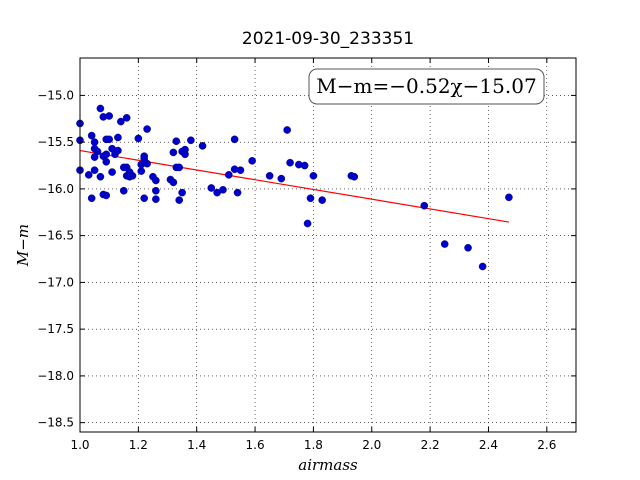 The image size is (640, 480). Describe the element at coordinates (55, 189) in the screenshot. I see `y-tick-label: −16.0` at that location.